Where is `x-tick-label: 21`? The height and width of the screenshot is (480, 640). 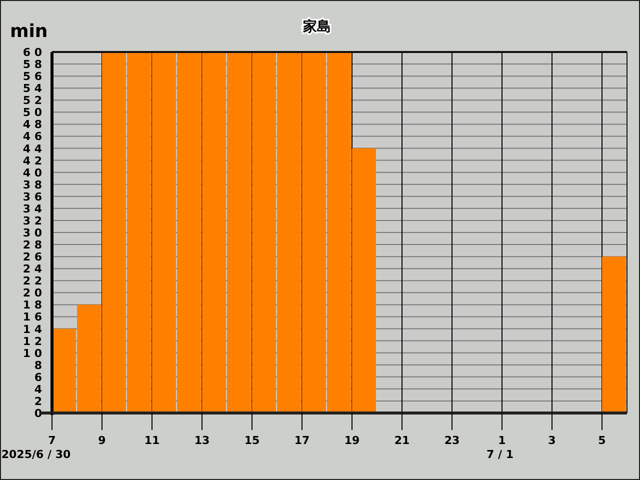
x-tick-label: 21 is located at coordinates (402, 440).